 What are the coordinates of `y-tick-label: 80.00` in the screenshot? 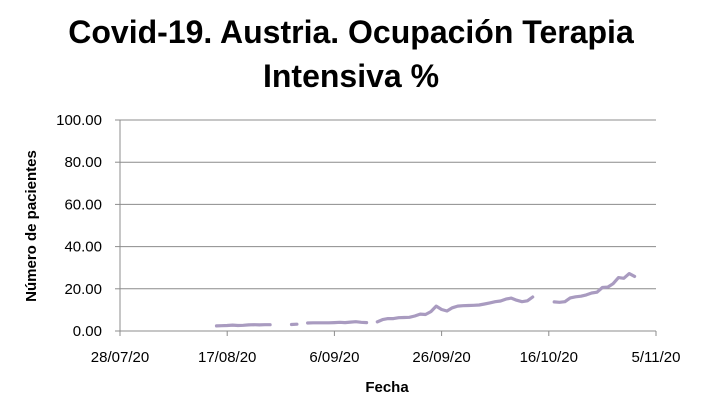 It's located at (83, 162).